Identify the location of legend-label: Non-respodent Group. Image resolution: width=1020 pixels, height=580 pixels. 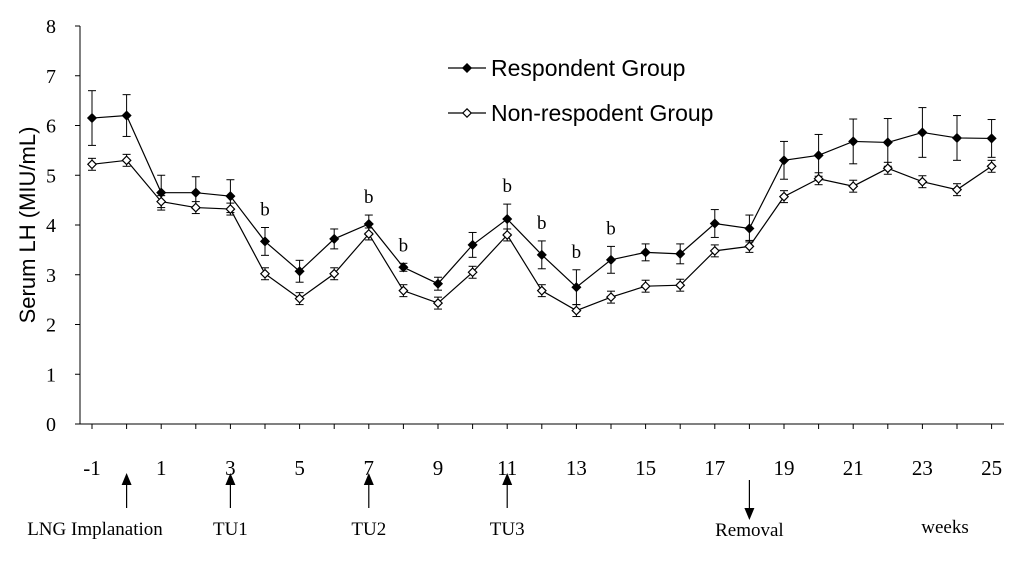
(602, 113).